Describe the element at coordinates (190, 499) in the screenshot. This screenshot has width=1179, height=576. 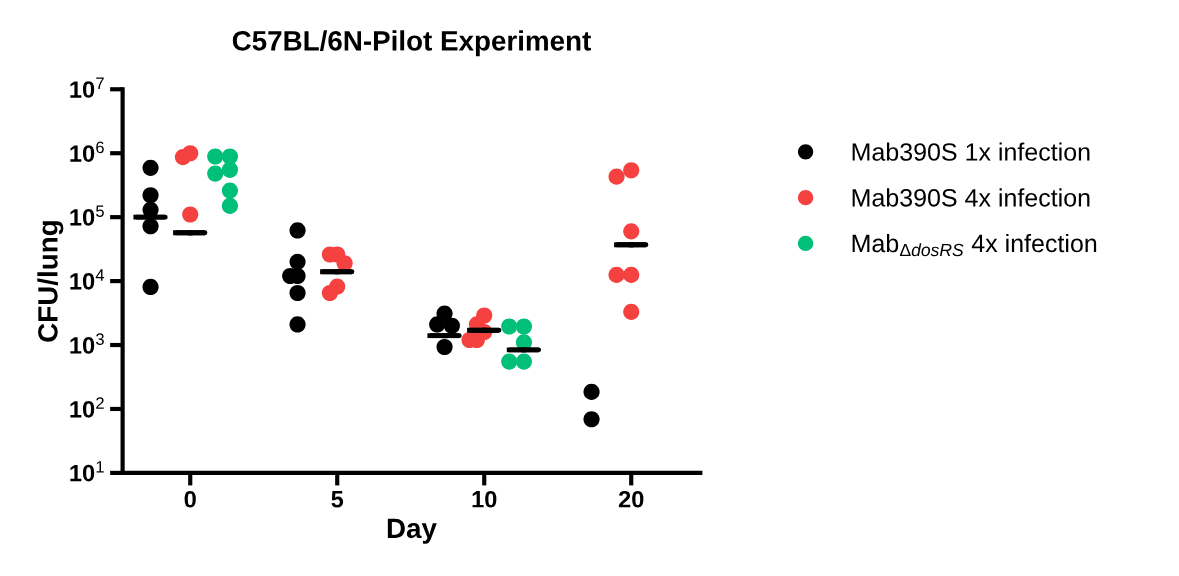
I see `x-tick-label: 0` at that location.